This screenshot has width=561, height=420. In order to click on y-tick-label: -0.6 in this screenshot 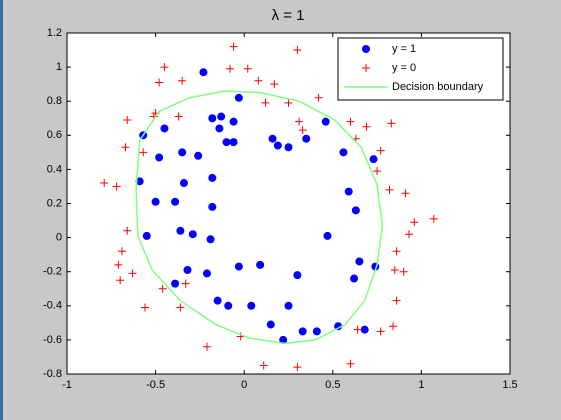, I will do `click(52, 340)`.